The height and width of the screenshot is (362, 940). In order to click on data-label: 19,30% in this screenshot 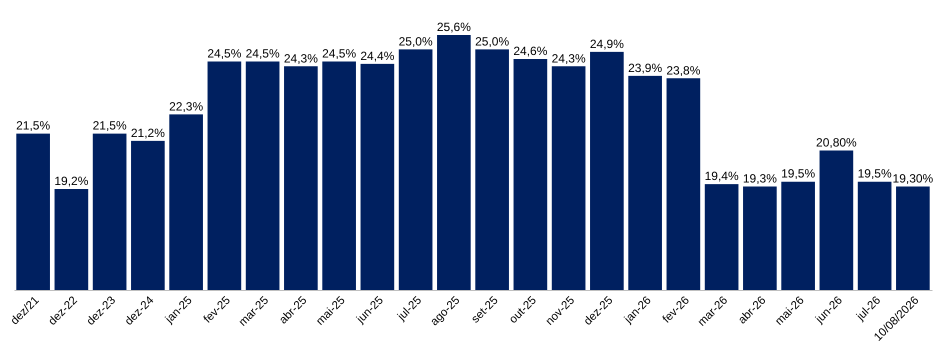, I will do `click(913, 179)`.